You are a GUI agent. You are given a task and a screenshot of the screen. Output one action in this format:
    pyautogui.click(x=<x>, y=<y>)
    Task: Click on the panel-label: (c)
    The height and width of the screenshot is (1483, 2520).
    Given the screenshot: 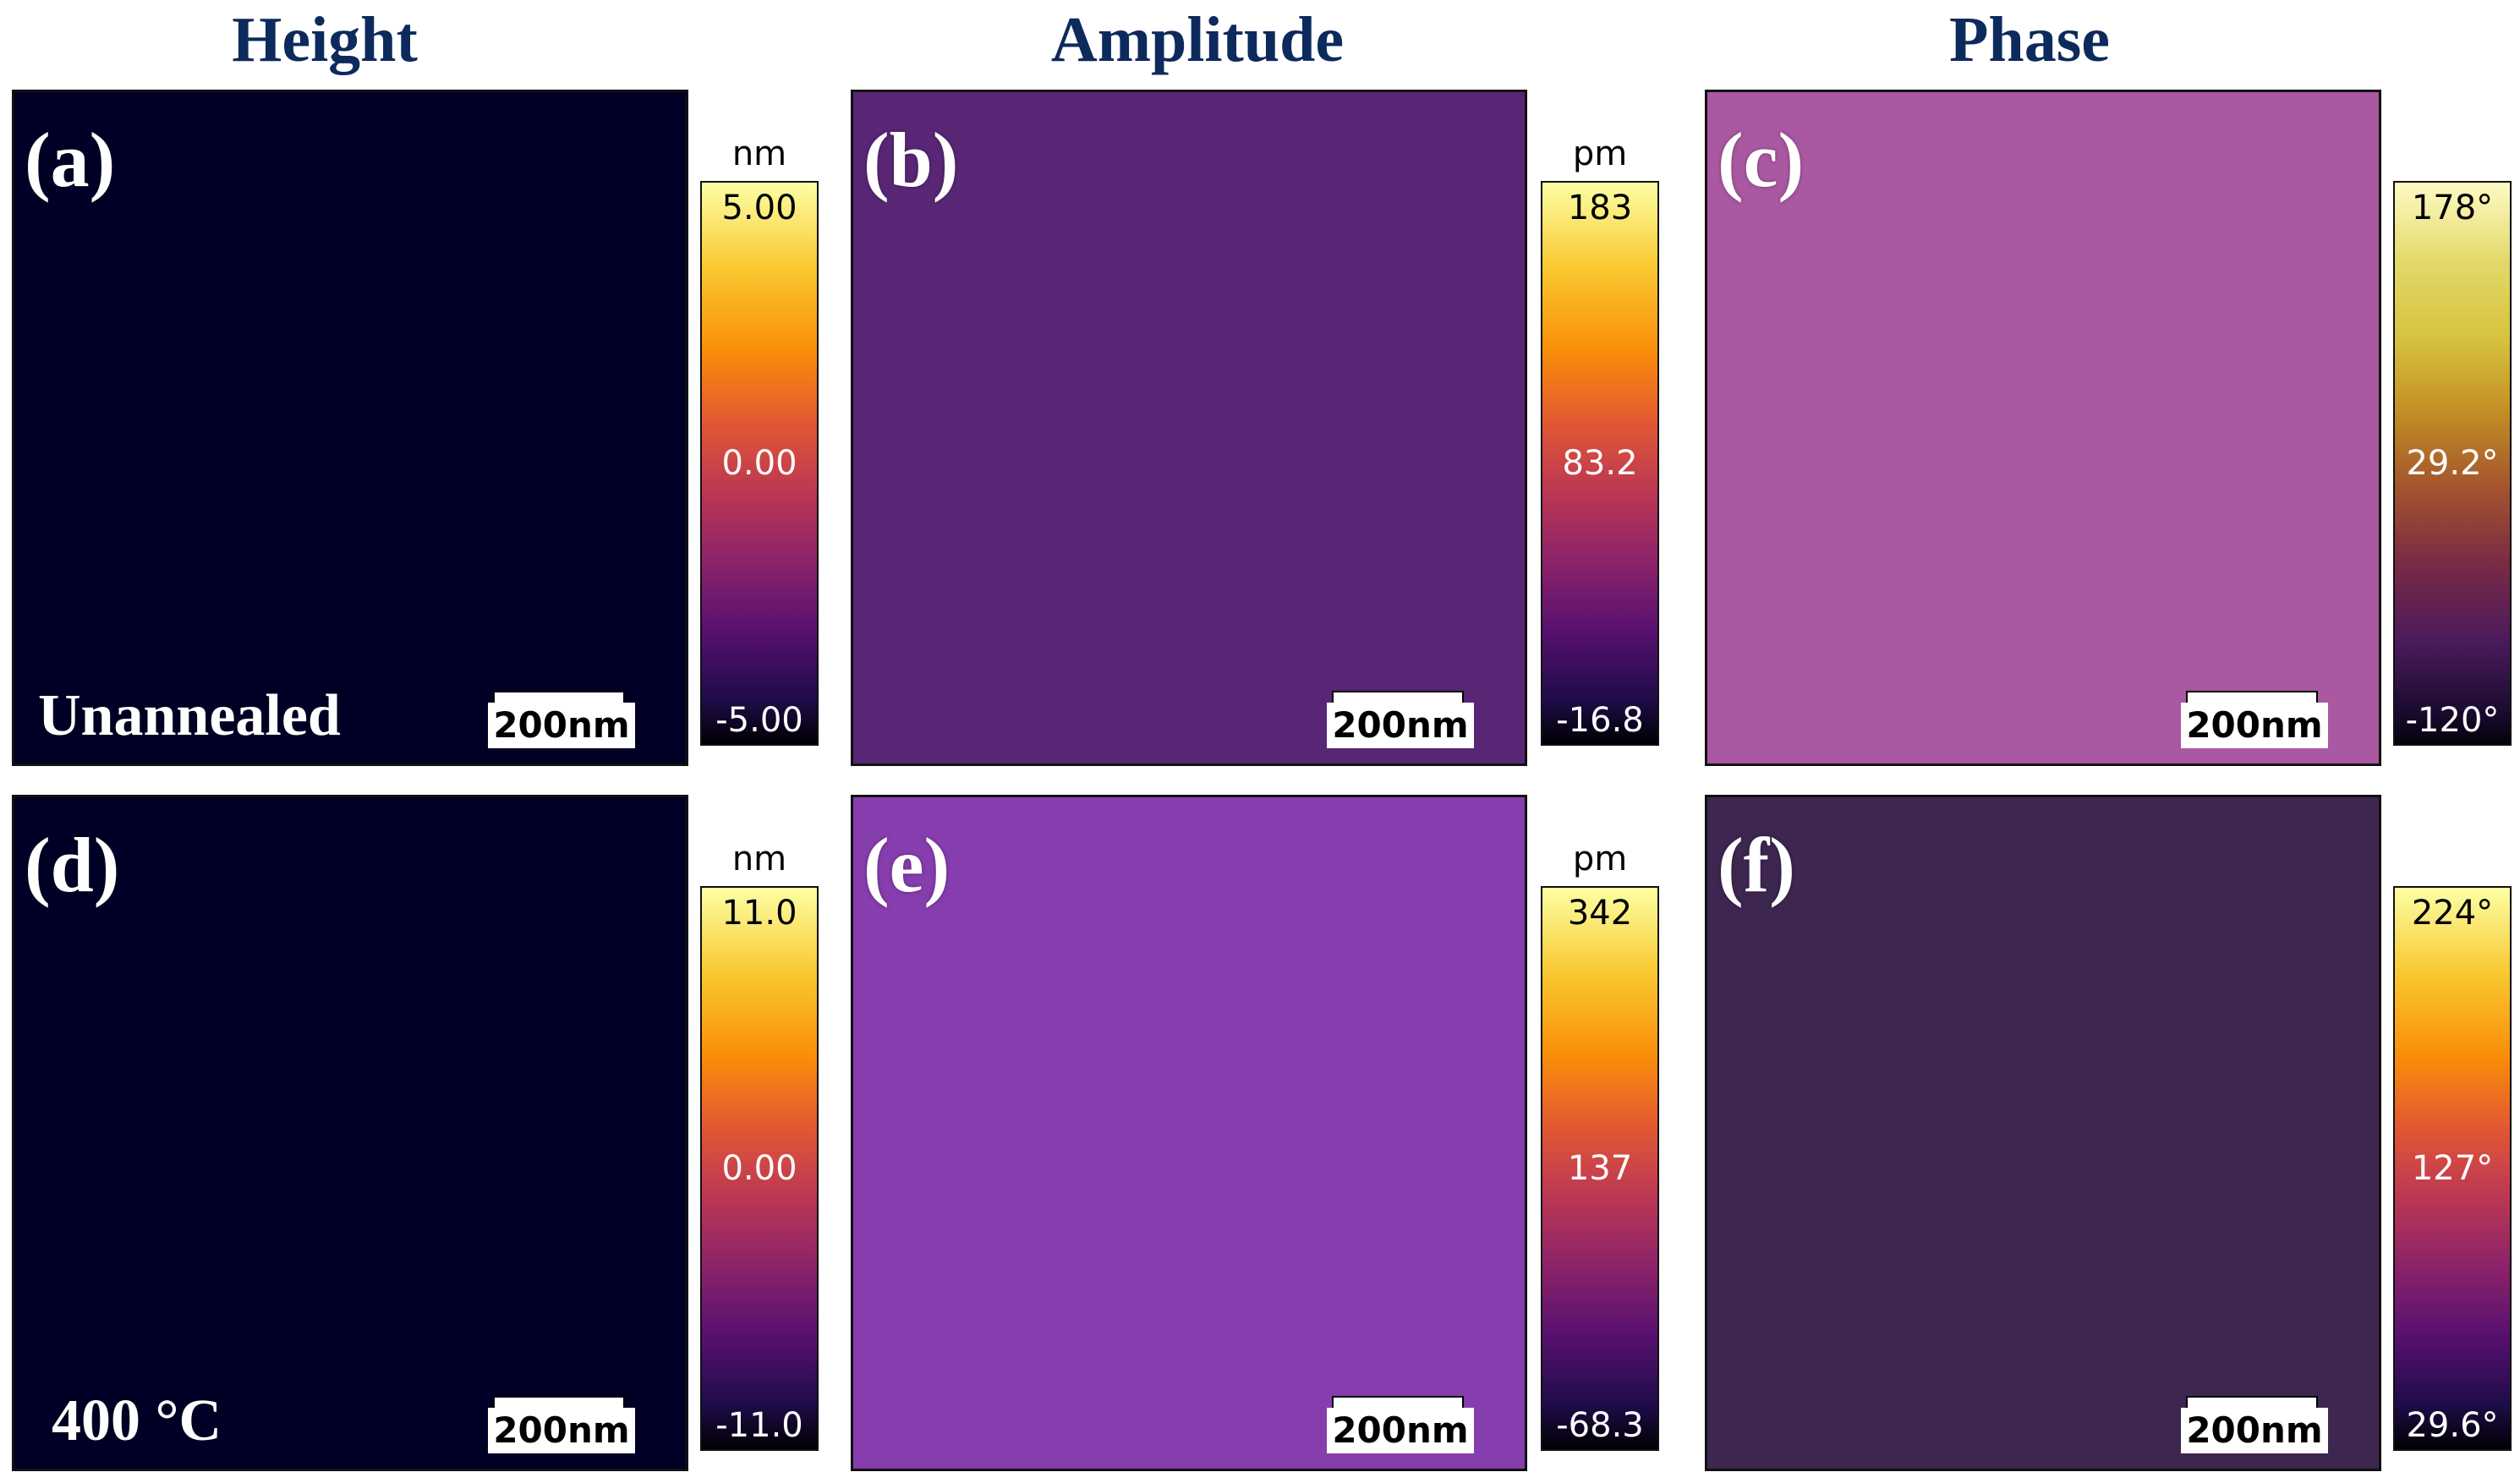 What is the action you would take?
    pyautogui.click(x=1761, y=160)
    